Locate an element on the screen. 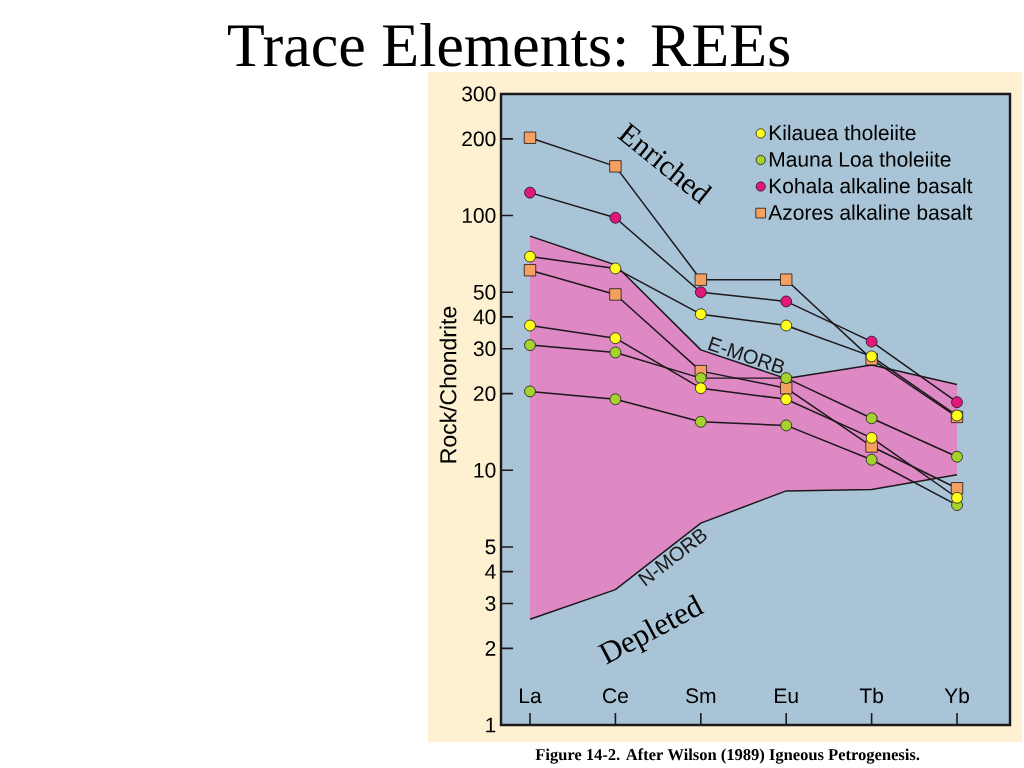  legend-label: Mauna Loa tholeiite is located at coordinates (860, 159).